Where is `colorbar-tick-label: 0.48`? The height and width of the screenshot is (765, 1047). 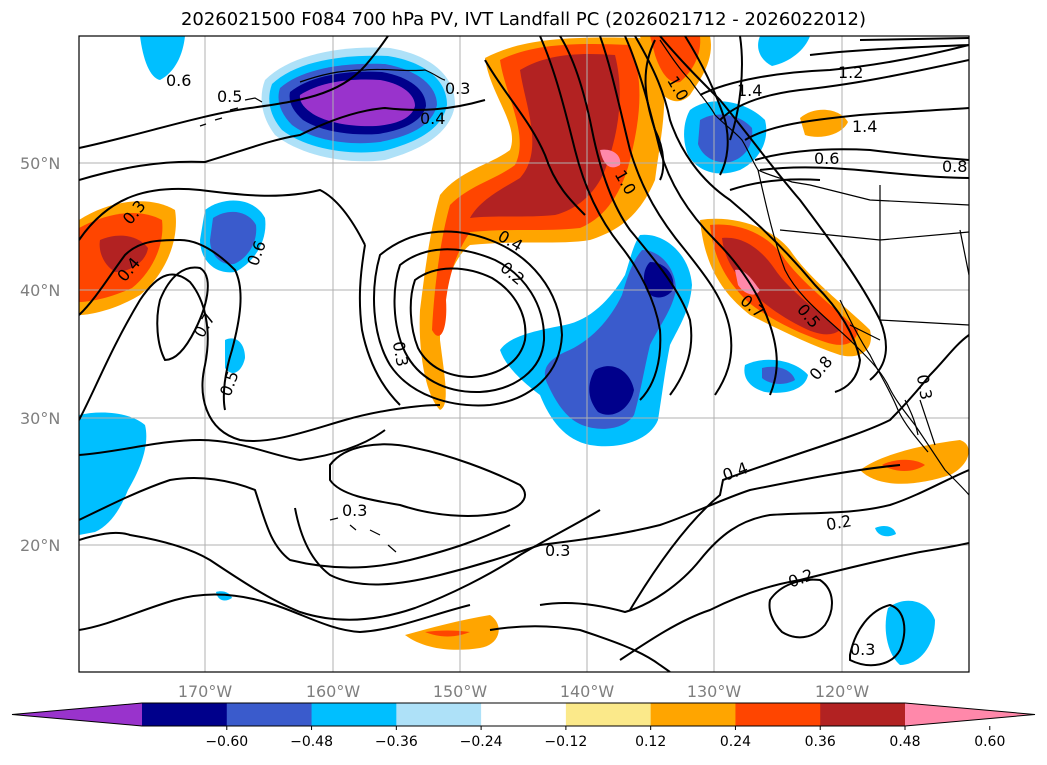 colorbar-tick-label: 0.48 is located at coordinates (904, 742).